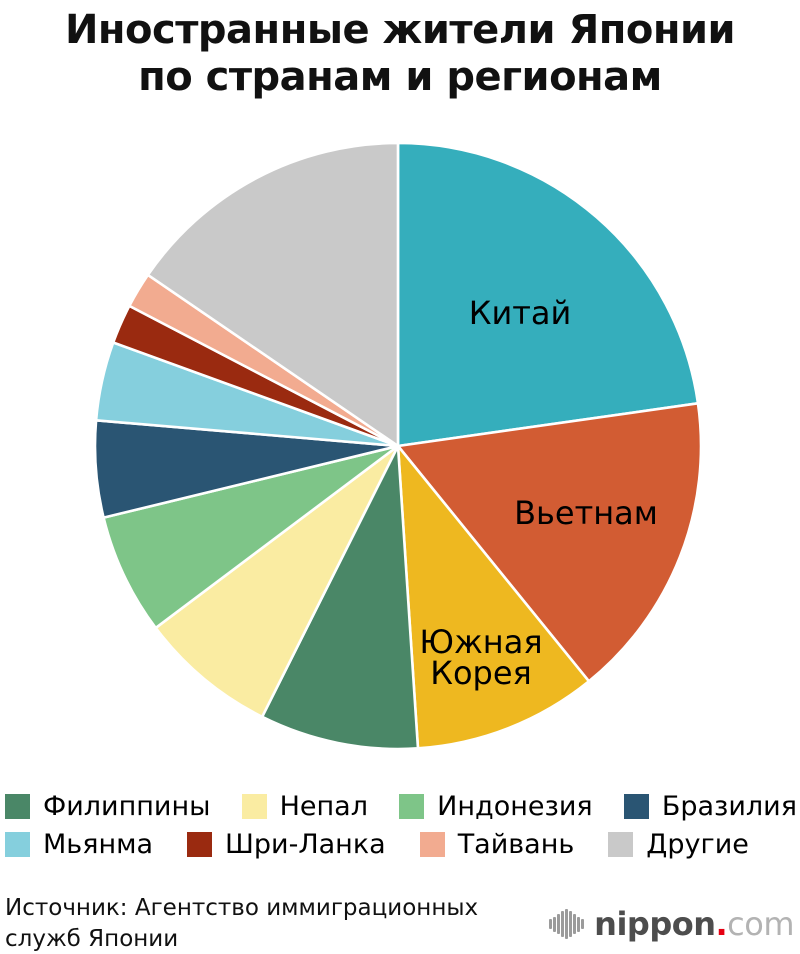 Image resolution: width=800 pixels, height=954 pixels. What do you see at coordinates (242, 908) in the screenshot?
I see `source-note-line1: Источник: Агентство иммиграционных` at bounding box center [242, 908].